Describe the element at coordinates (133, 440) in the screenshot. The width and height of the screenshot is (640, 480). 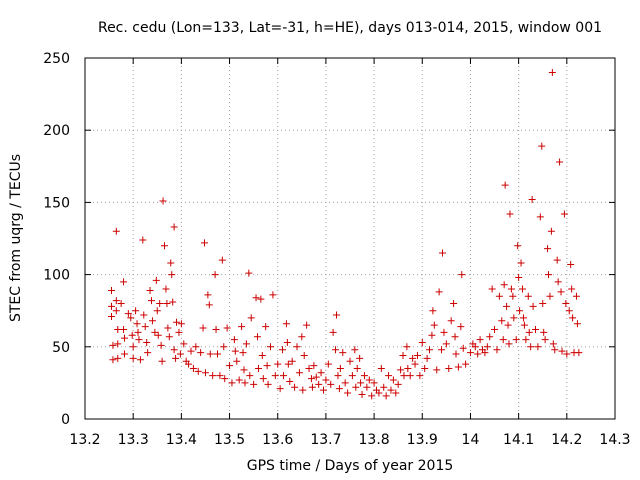
I see `x-tick-label: 13.3` at that location.